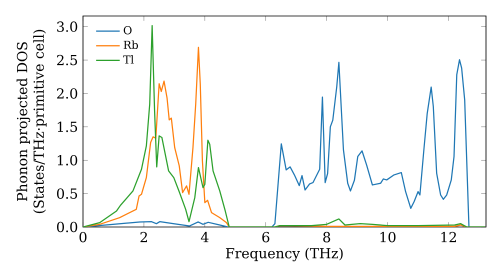  I want to click on x-tick-label: 8, so click(326, 237).